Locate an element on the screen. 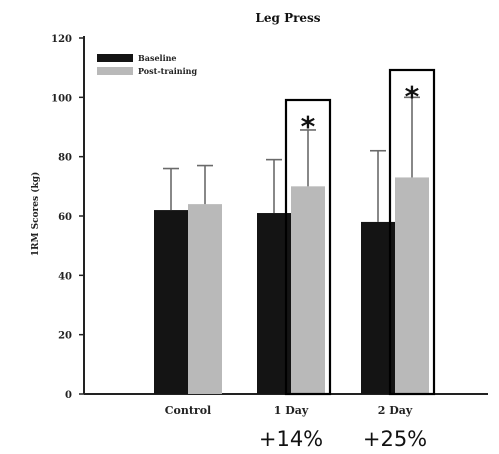 The image size is (499, 454). highlight-box-1-day is located at coordinates (308, 247).